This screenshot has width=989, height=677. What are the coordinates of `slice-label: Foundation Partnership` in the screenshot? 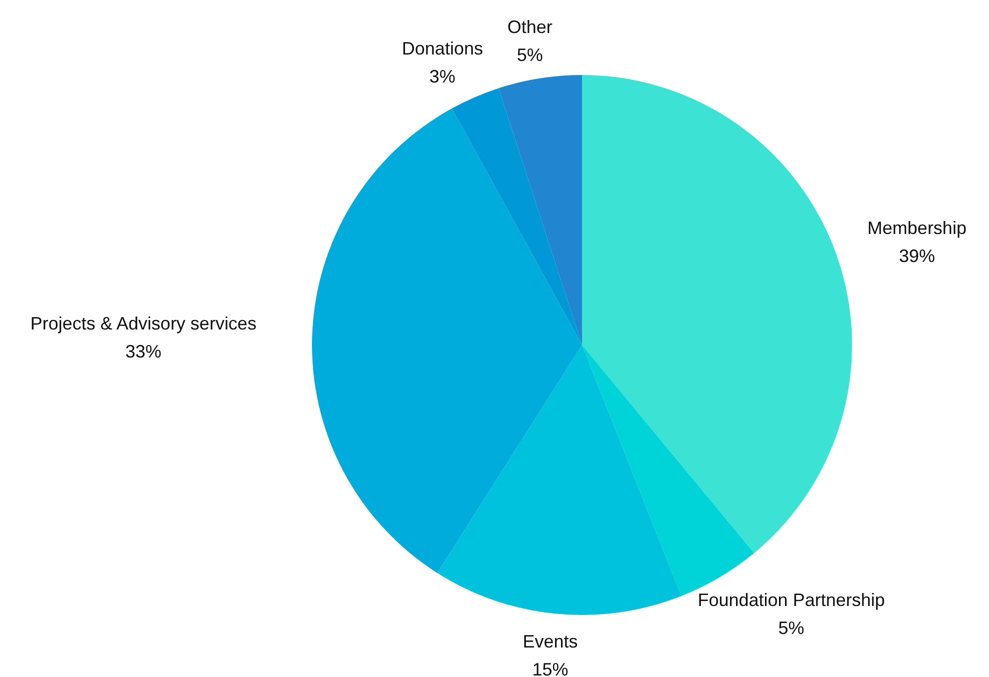 It's located at (791, 600).